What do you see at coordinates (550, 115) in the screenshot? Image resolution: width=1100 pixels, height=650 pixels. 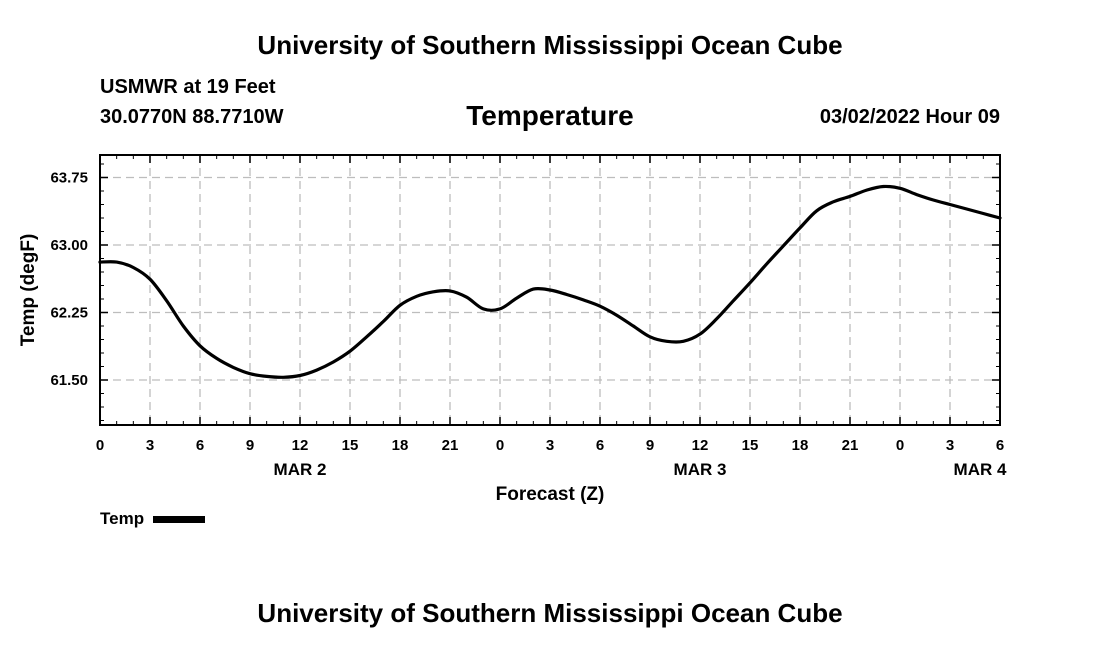 I see `plot-title: Temperature` at bounding box center [550, 115].